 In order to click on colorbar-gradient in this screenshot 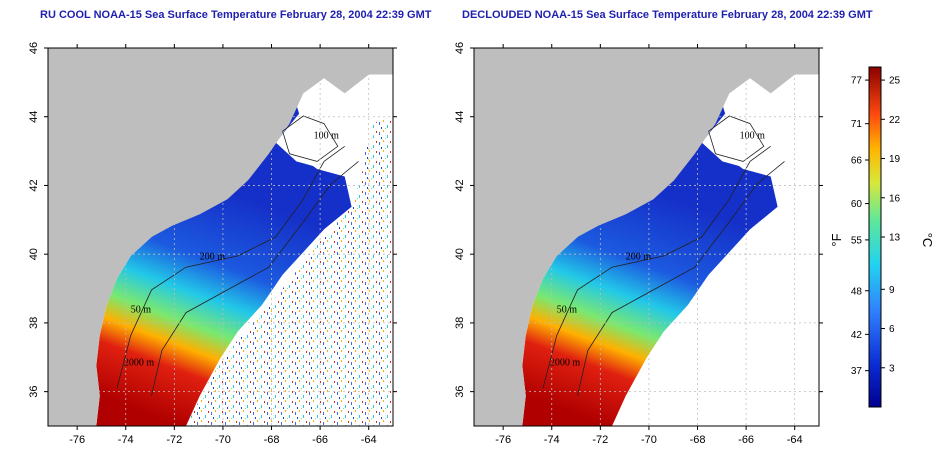, I will do `click(875, 237)`.